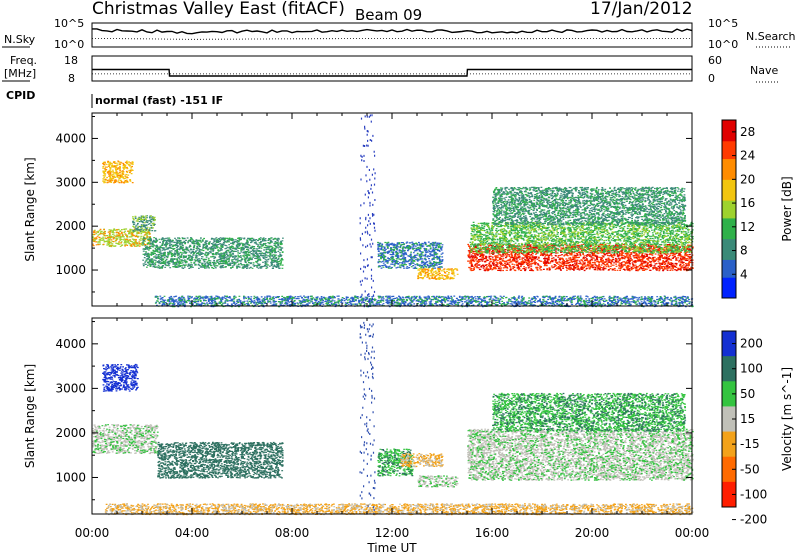 Image resolution: width=800 pixels, height=554 pixels. Describe the element at coordinates (771, 36) in the screenshot. I see `nsearch-label: N.Search` at that location.